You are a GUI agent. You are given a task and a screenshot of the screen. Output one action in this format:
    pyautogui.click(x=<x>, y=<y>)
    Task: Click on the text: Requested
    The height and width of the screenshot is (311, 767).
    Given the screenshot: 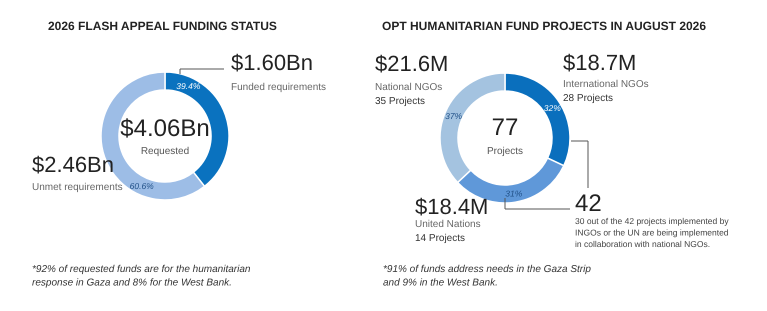 What is the action you would take?
    pyautogui.click(x=165, y=151)
    